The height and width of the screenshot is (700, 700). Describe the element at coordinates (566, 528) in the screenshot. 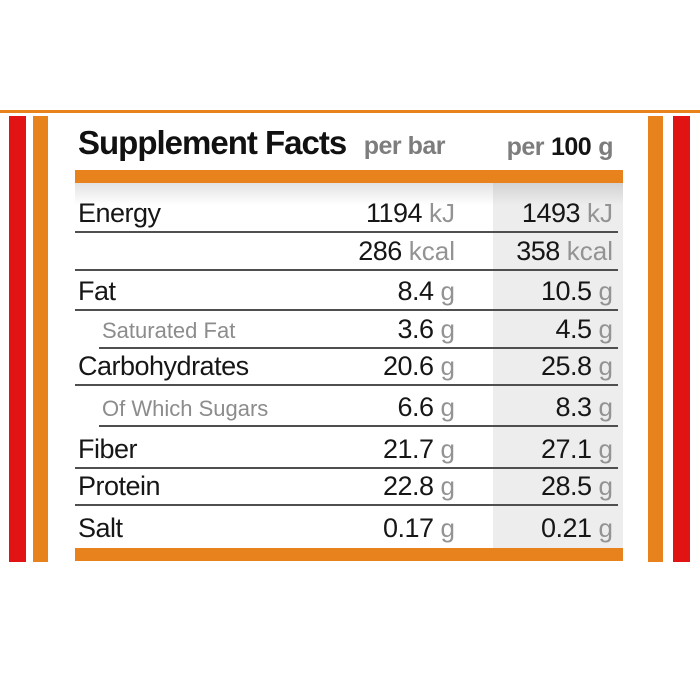

I see `per-100g-amount: 0.21` at that location.